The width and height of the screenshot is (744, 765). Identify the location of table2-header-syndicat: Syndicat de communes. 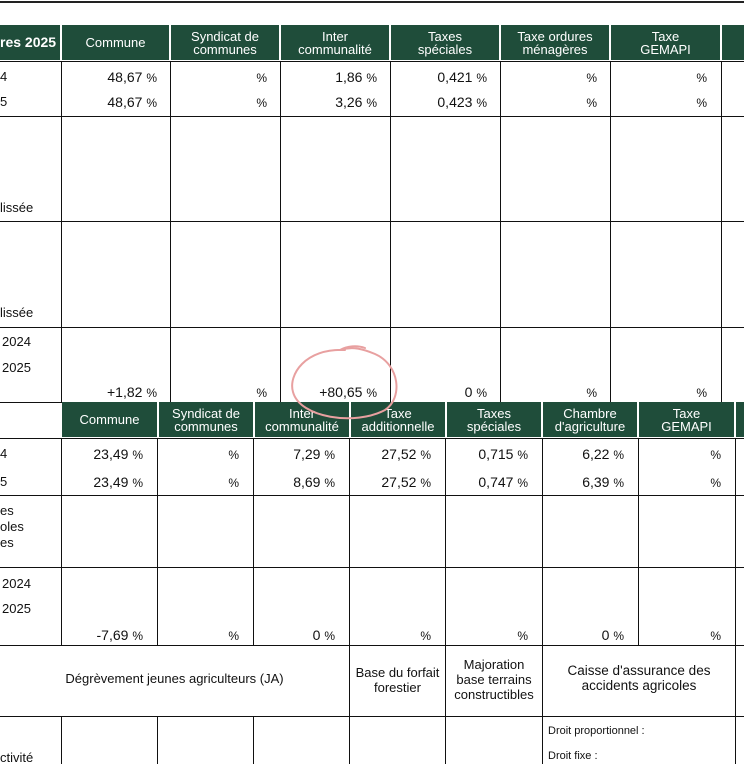
(206, 419).